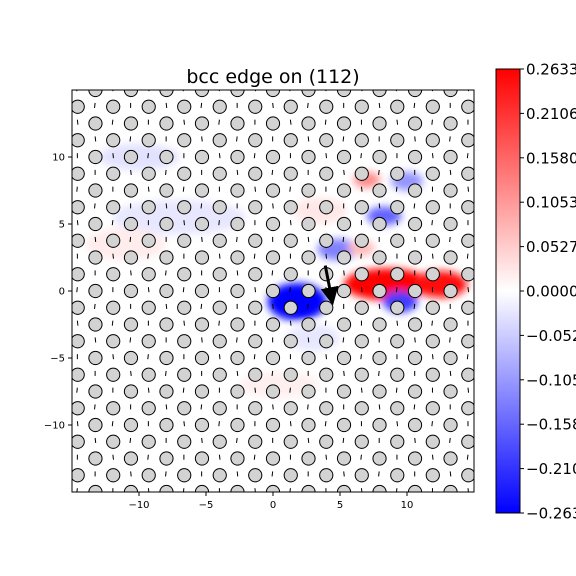  Describe the element at coordinates (54, 426) in the screenshot. I see `y-tick-label: −10` at that location.